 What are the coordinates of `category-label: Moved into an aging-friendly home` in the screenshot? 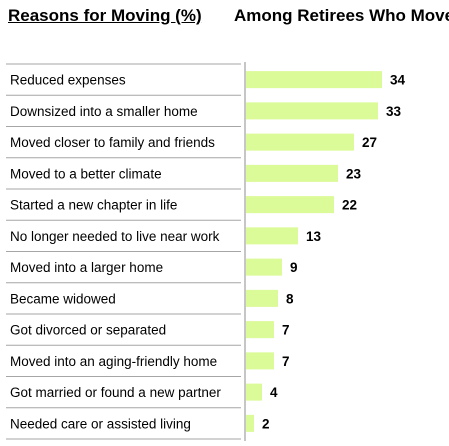 It's located at (113, 361).